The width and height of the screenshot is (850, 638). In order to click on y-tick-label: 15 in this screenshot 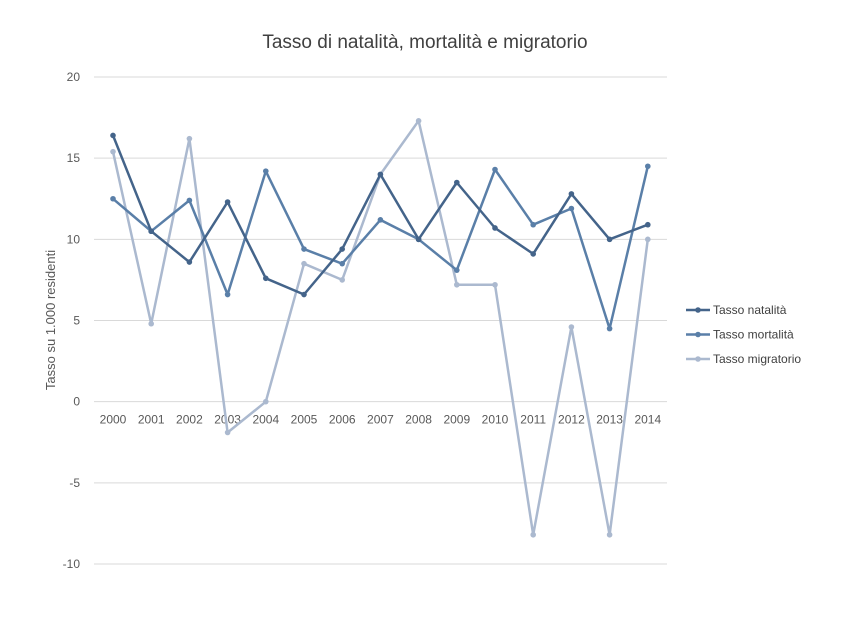, I will do `click(74, 158)`.